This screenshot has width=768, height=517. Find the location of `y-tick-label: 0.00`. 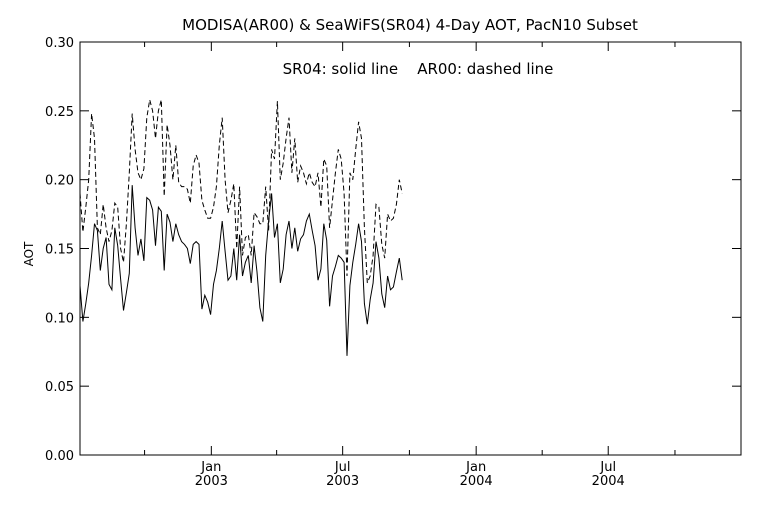

y-tick-label: 0.00 is located at coordinates (59, 456).